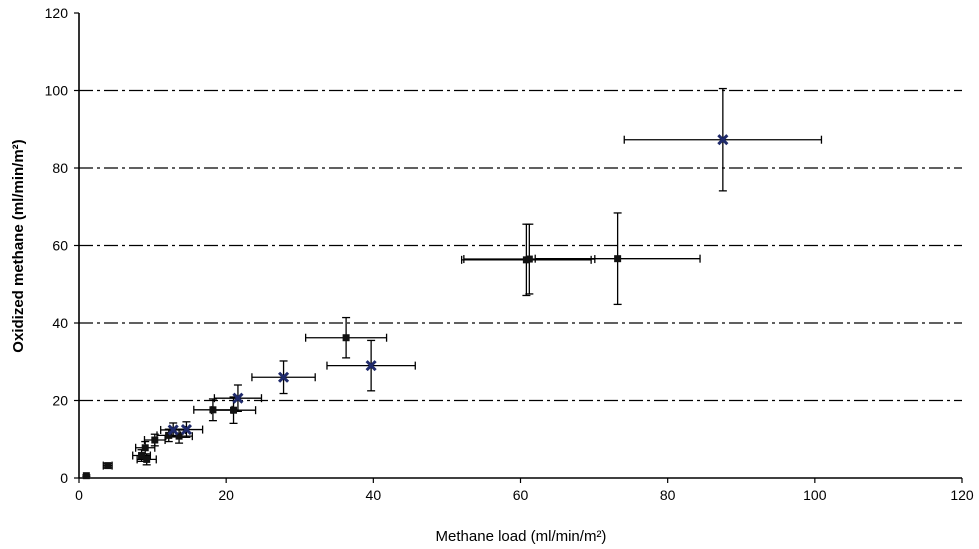 The width and height of the screenshot is (979, 549). I want to click on data-point-square-s0-p10, so click(346, 338).